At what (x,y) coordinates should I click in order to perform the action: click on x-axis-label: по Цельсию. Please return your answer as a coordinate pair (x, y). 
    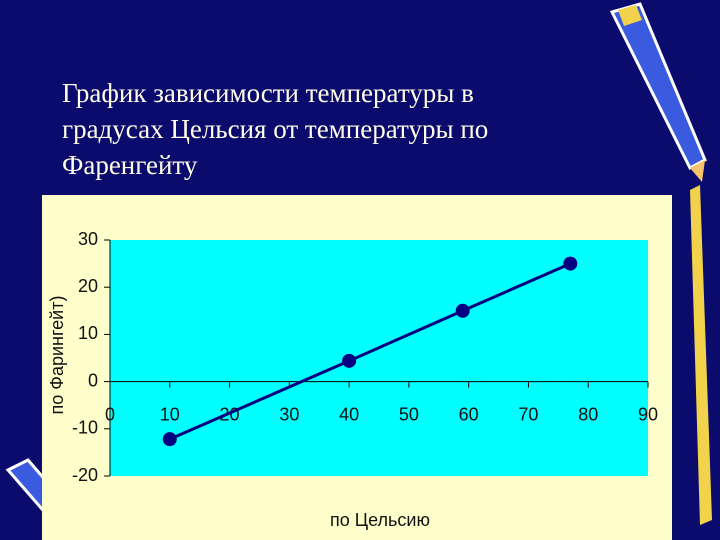
    Looking at the image, I should click on (380, 520).